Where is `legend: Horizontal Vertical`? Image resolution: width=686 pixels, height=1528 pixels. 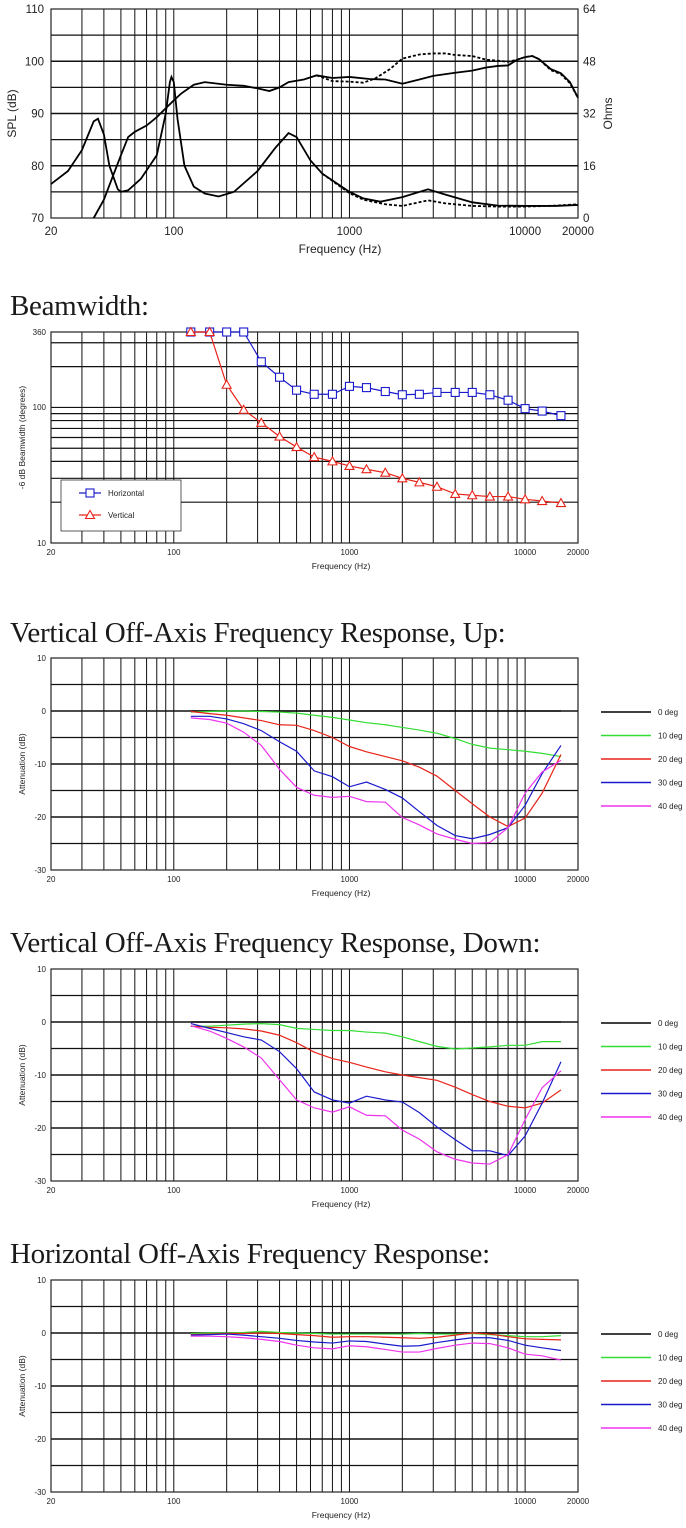 legend: Horizontal Vertical is located at coordinates (121, 505).